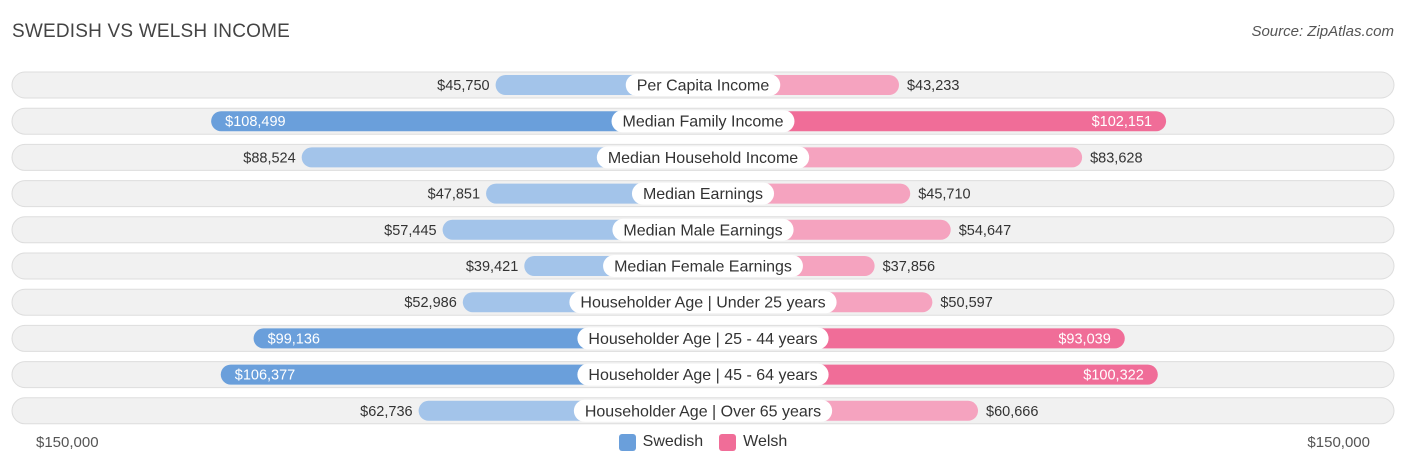 This screenshot has width=1406, height=467. What do you see at coordinates (386, 412) in the screenshot?
I see `value-label-swedish: $62,736` at bounding box center [386, 412].